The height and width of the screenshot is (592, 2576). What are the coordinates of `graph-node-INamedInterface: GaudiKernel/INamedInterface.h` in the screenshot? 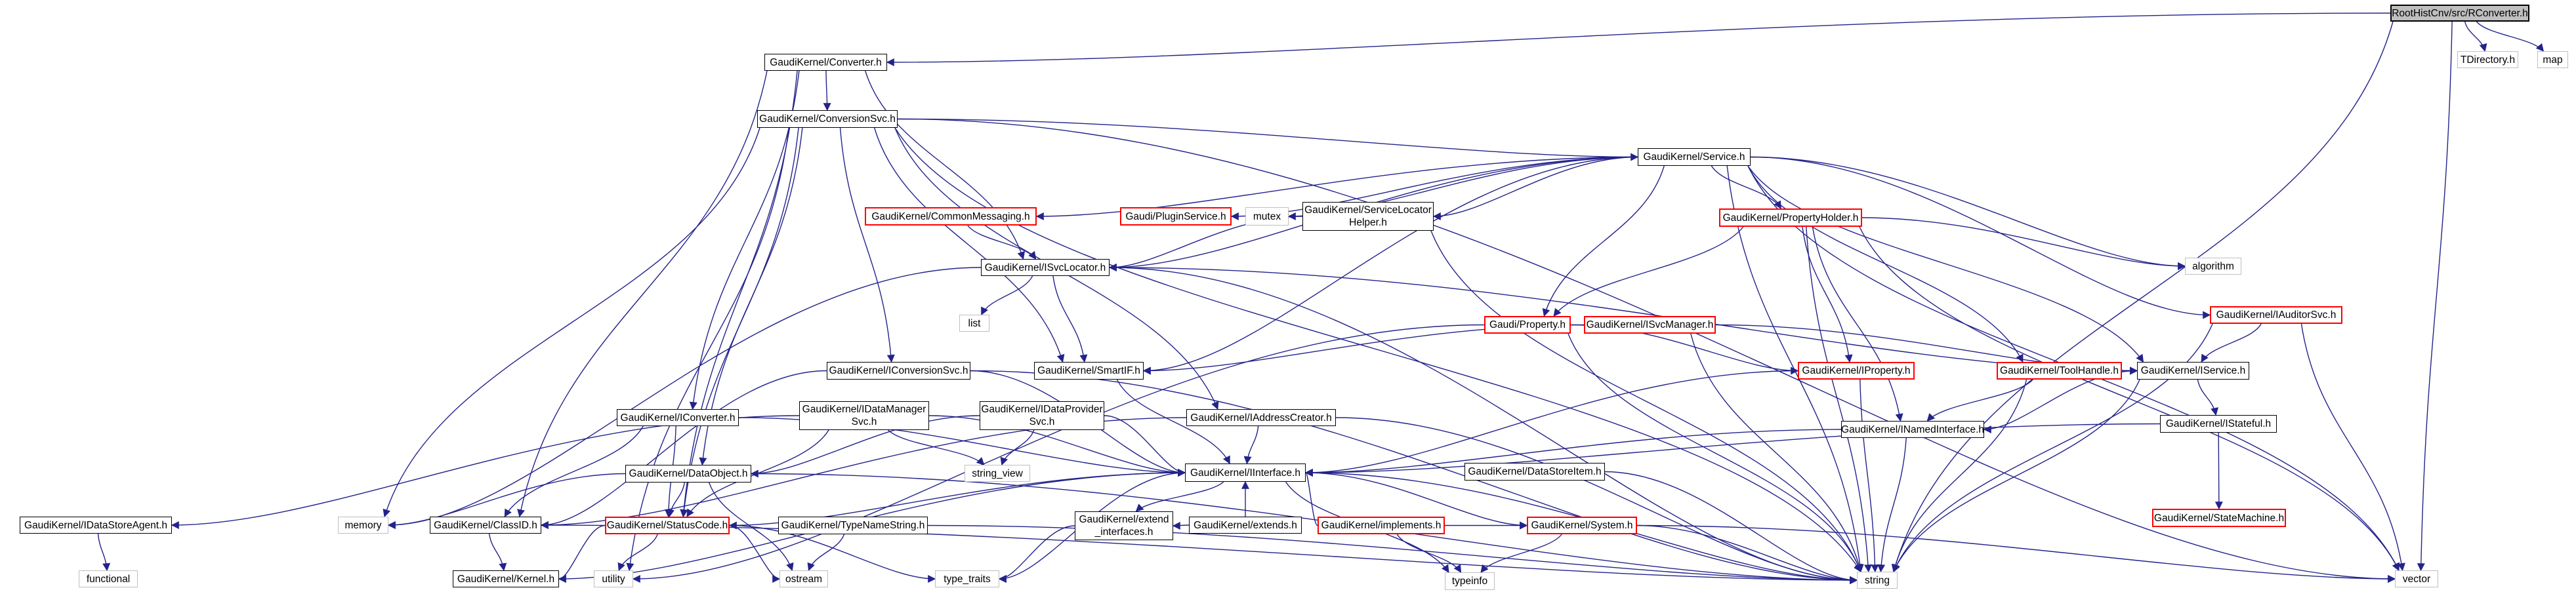 It's located at (1912, 429).